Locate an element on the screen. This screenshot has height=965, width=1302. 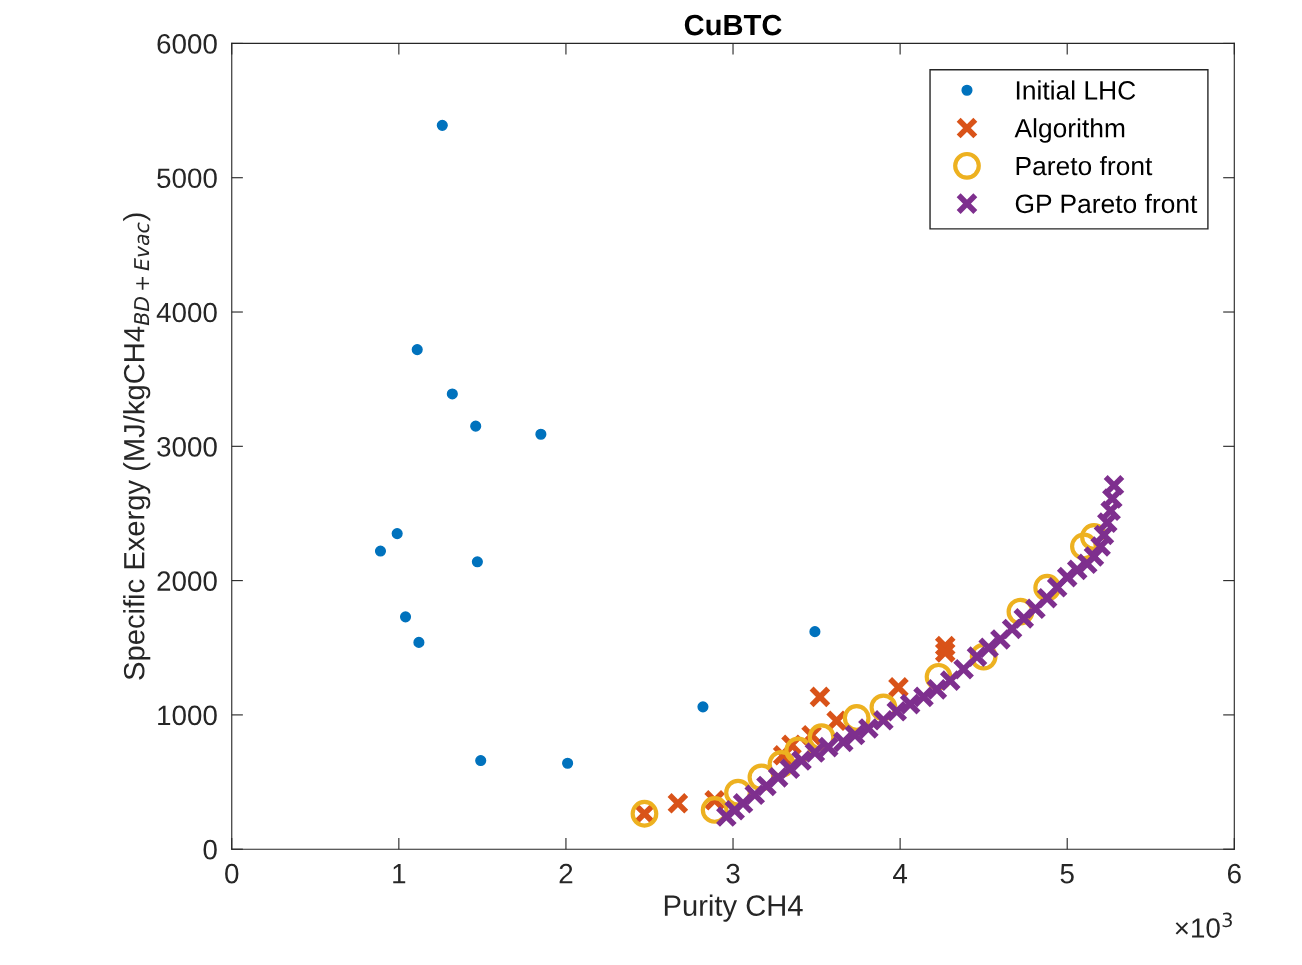
text: ×10$^{3}$ is located at coordinates (1203, 925).